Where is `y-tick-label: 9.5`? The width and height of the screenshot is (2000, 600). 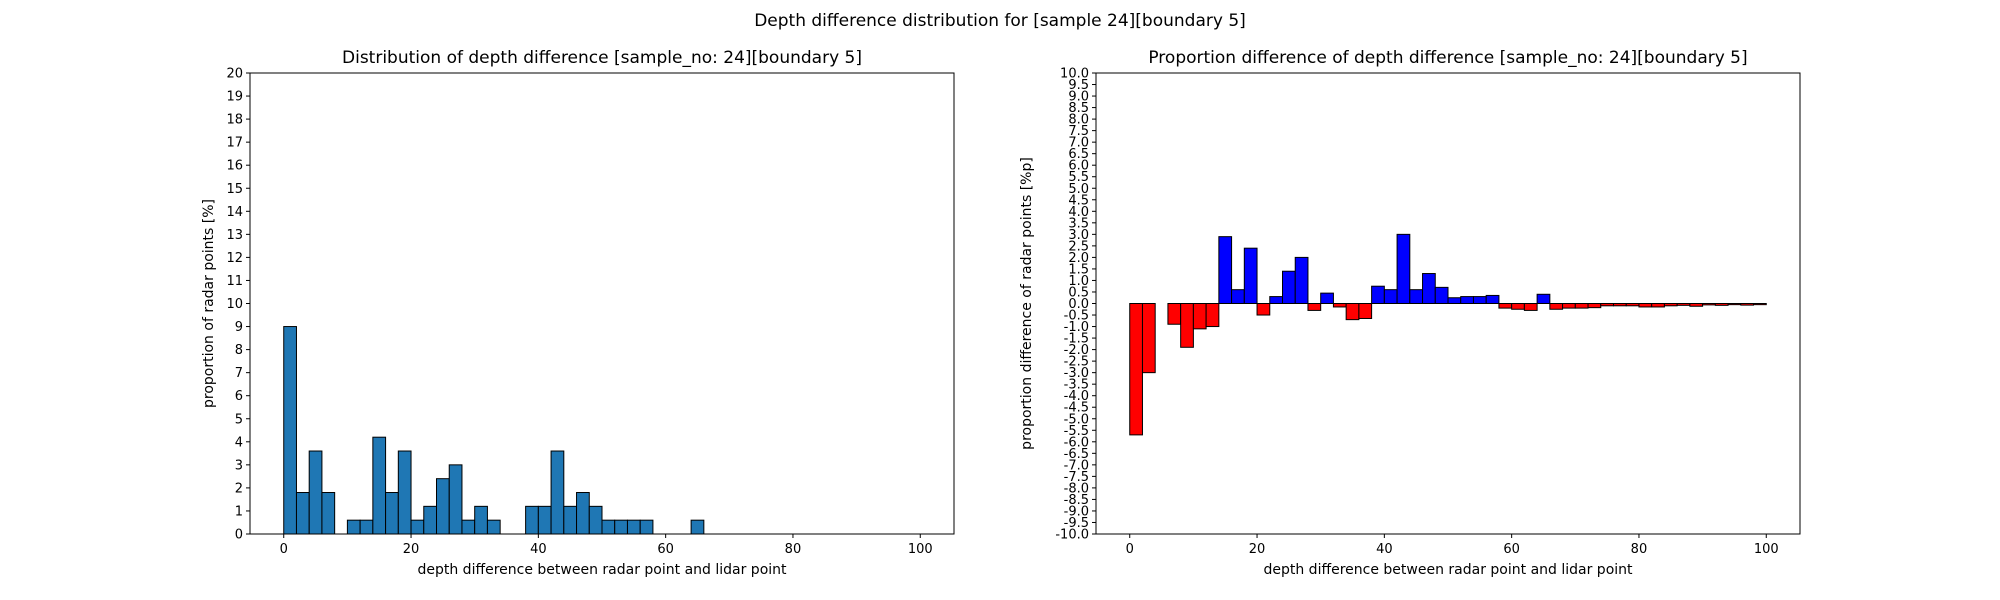
y-tick-label: 9.5 is located at coordinates (1078, 85).